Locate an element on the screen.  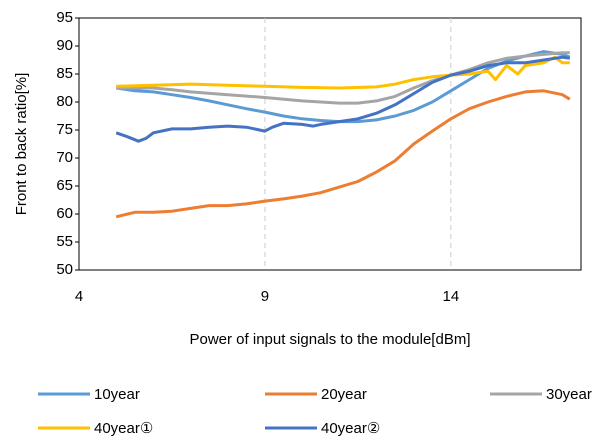
y-tick-label: 75 is located at coordinates (64, 129).